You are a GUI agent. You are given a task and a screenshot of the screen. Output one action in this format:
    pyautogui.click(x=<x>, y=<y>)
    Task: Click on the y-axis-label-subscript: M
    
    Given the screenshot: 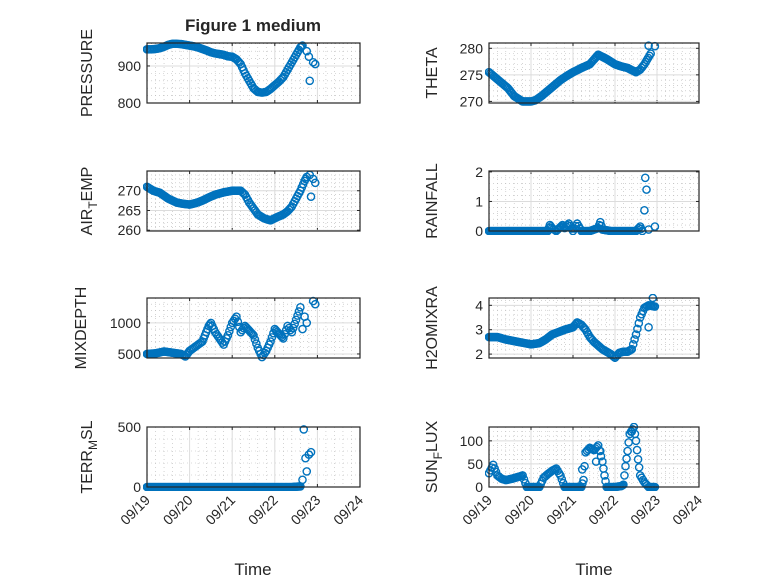 What is the action you would take?
    pyautogui.click(x=93, y=445)
    